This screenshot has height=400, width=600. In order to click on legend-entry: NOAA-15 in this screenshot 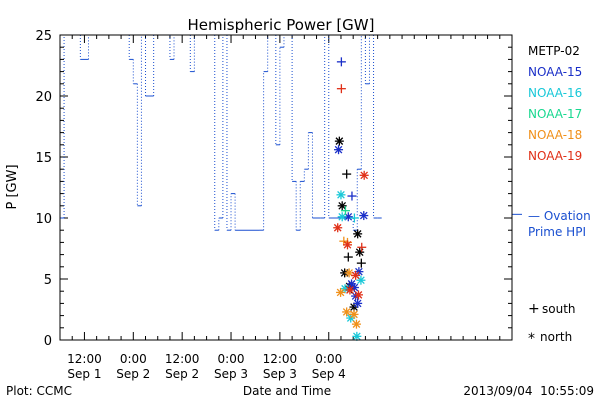, I will do `click(555, 72)`.